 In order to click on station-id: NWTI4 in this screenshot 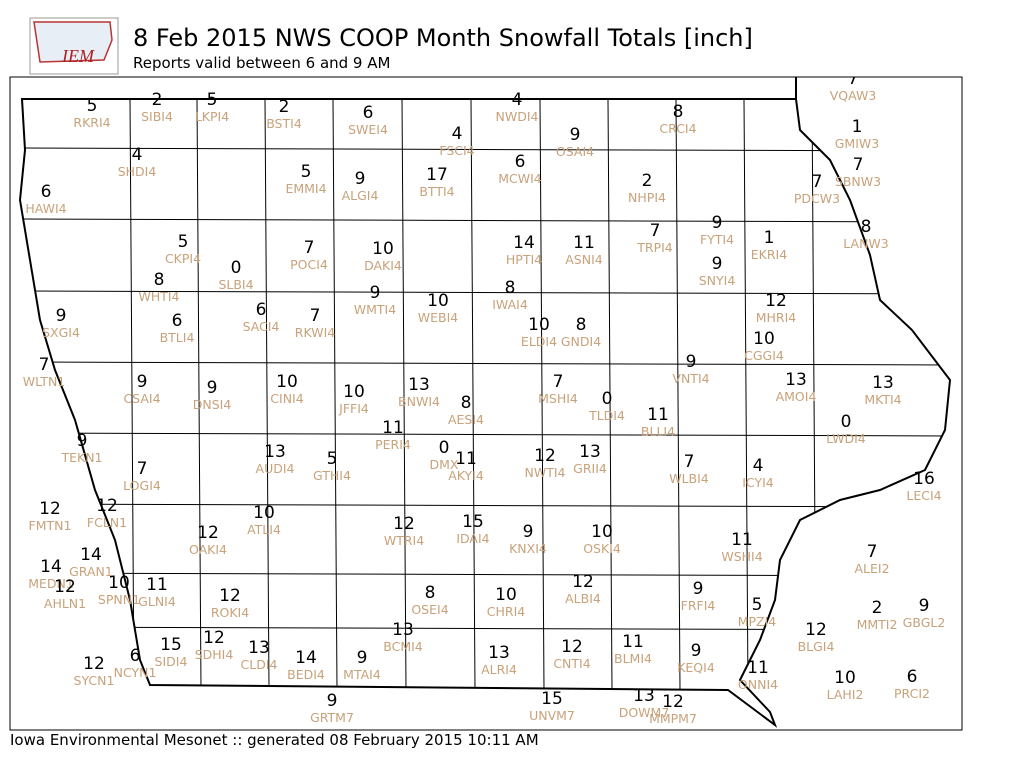, I will do `click(545, 472)`.